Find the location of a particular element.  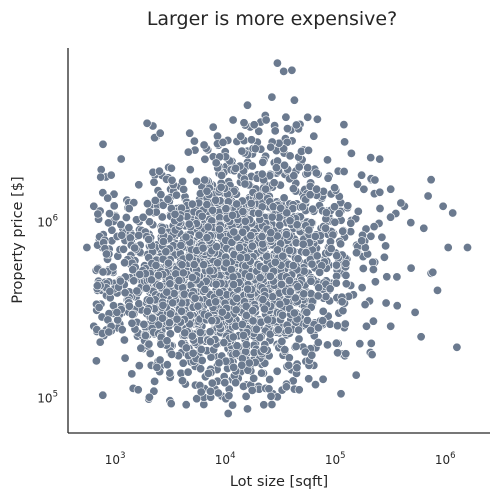

y-tick-label: 10⁶ is located at coordinates (47, 221).